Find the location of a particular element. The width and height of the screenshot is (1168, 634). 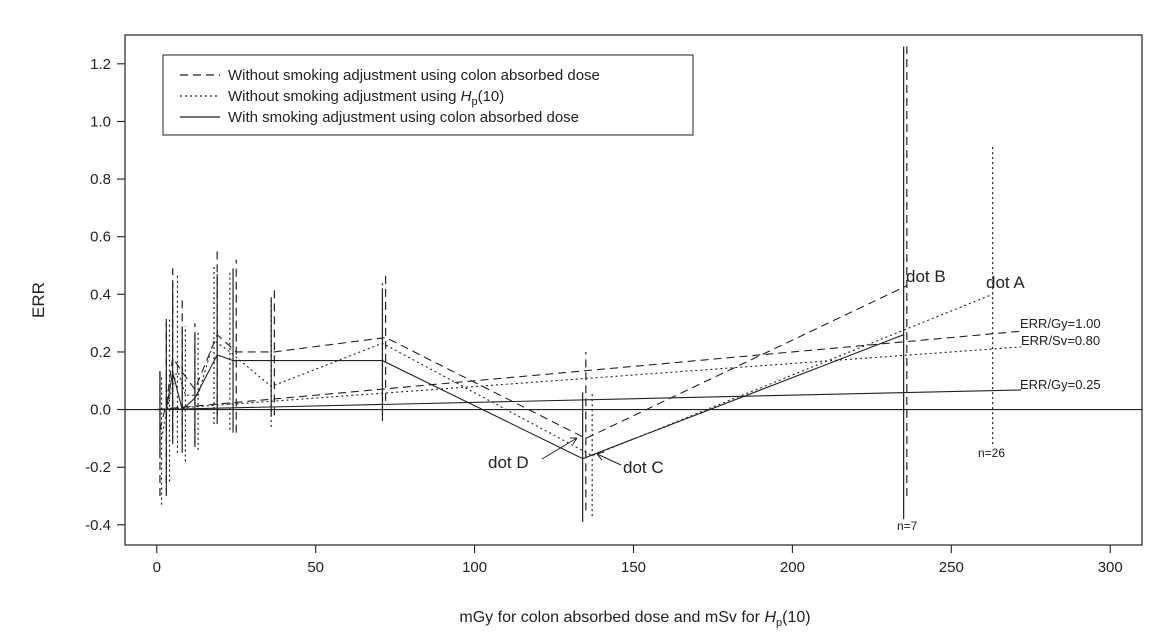

x-tick-label: 250 is located at coordinates (951, 567).